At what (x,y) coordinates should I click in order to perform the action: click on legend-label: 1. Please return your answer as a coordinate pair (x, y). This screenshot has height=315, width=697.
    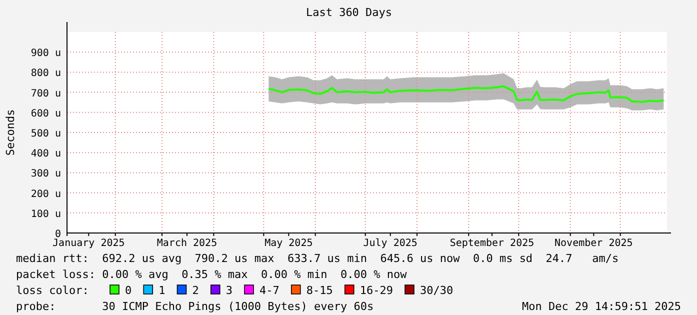
    Looking at the image, I should click on (162, 290).